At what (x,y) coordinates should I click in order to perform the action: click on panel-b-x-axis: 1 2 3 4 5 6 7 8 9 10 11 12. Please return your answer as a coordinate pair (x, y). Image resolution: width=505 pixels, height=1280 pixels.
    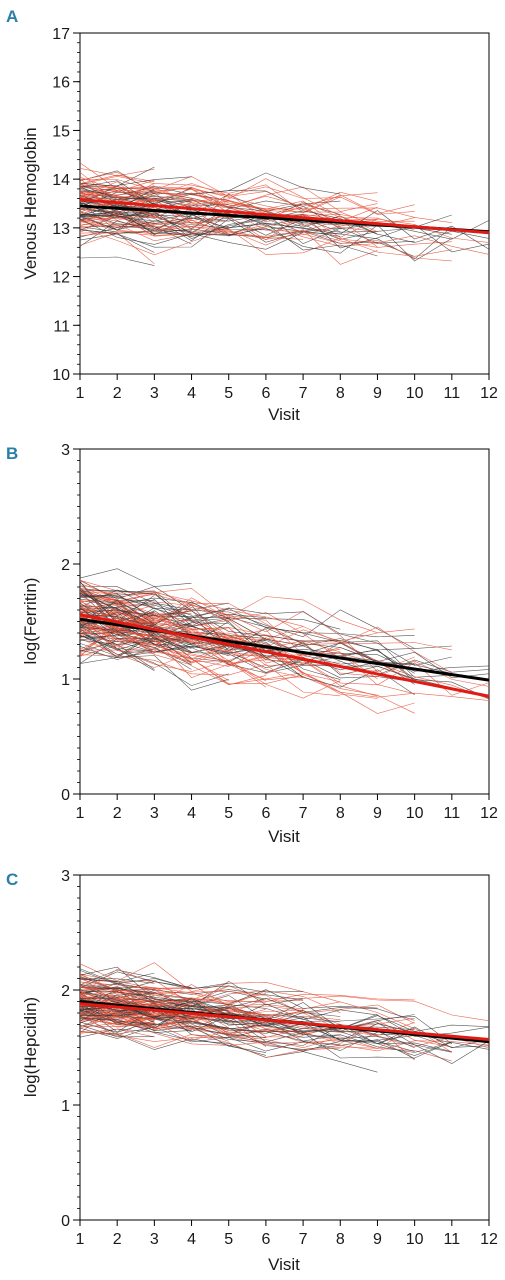
    Looking at the image, I should click on (287, 808).